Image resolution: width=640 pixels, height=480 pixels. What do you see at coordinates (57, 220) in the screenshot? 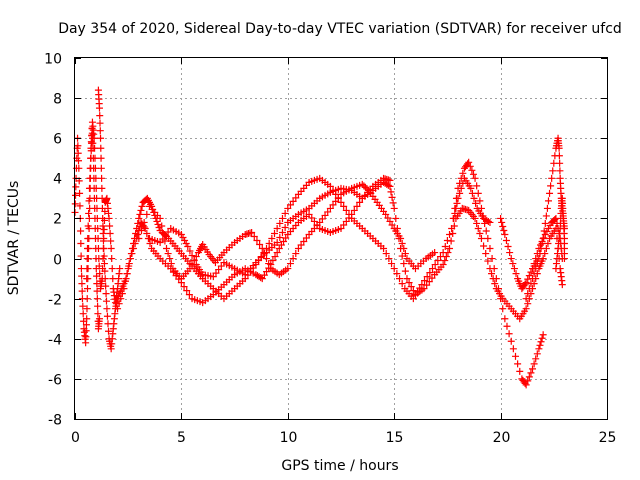
I see `y-tick-label: 2` at bounding box center [57, 220].